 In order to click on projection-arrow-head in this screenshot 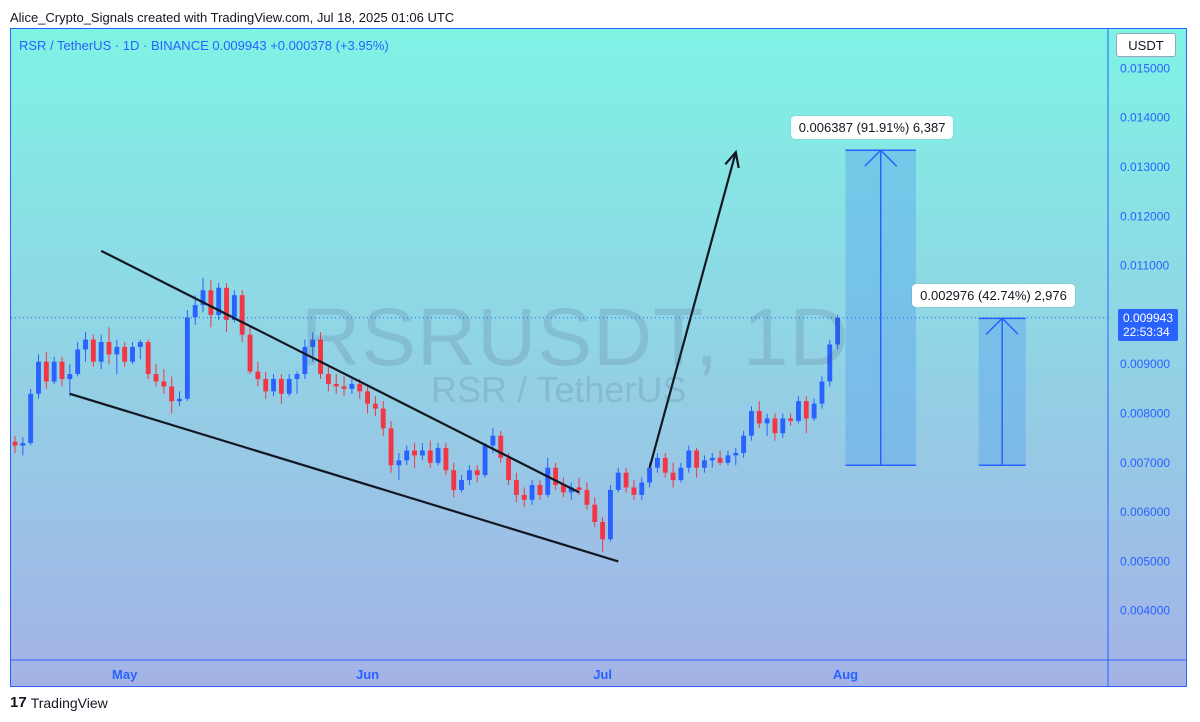, I will do `click(732, 159)`.